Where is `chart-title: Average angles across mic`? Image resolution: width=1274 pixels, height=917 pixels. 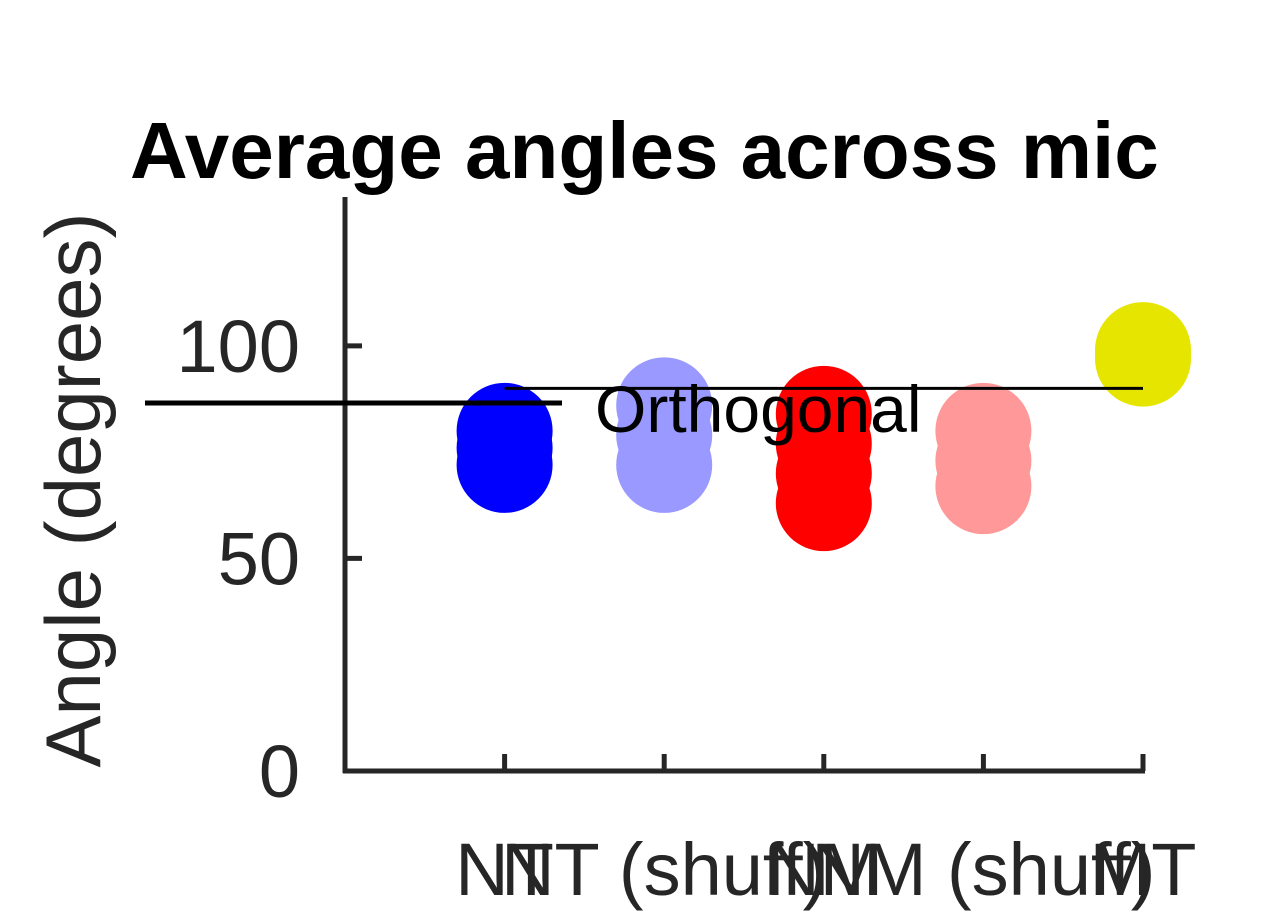 chart-title: Average angles across mic is located at coordinates (644, 150).